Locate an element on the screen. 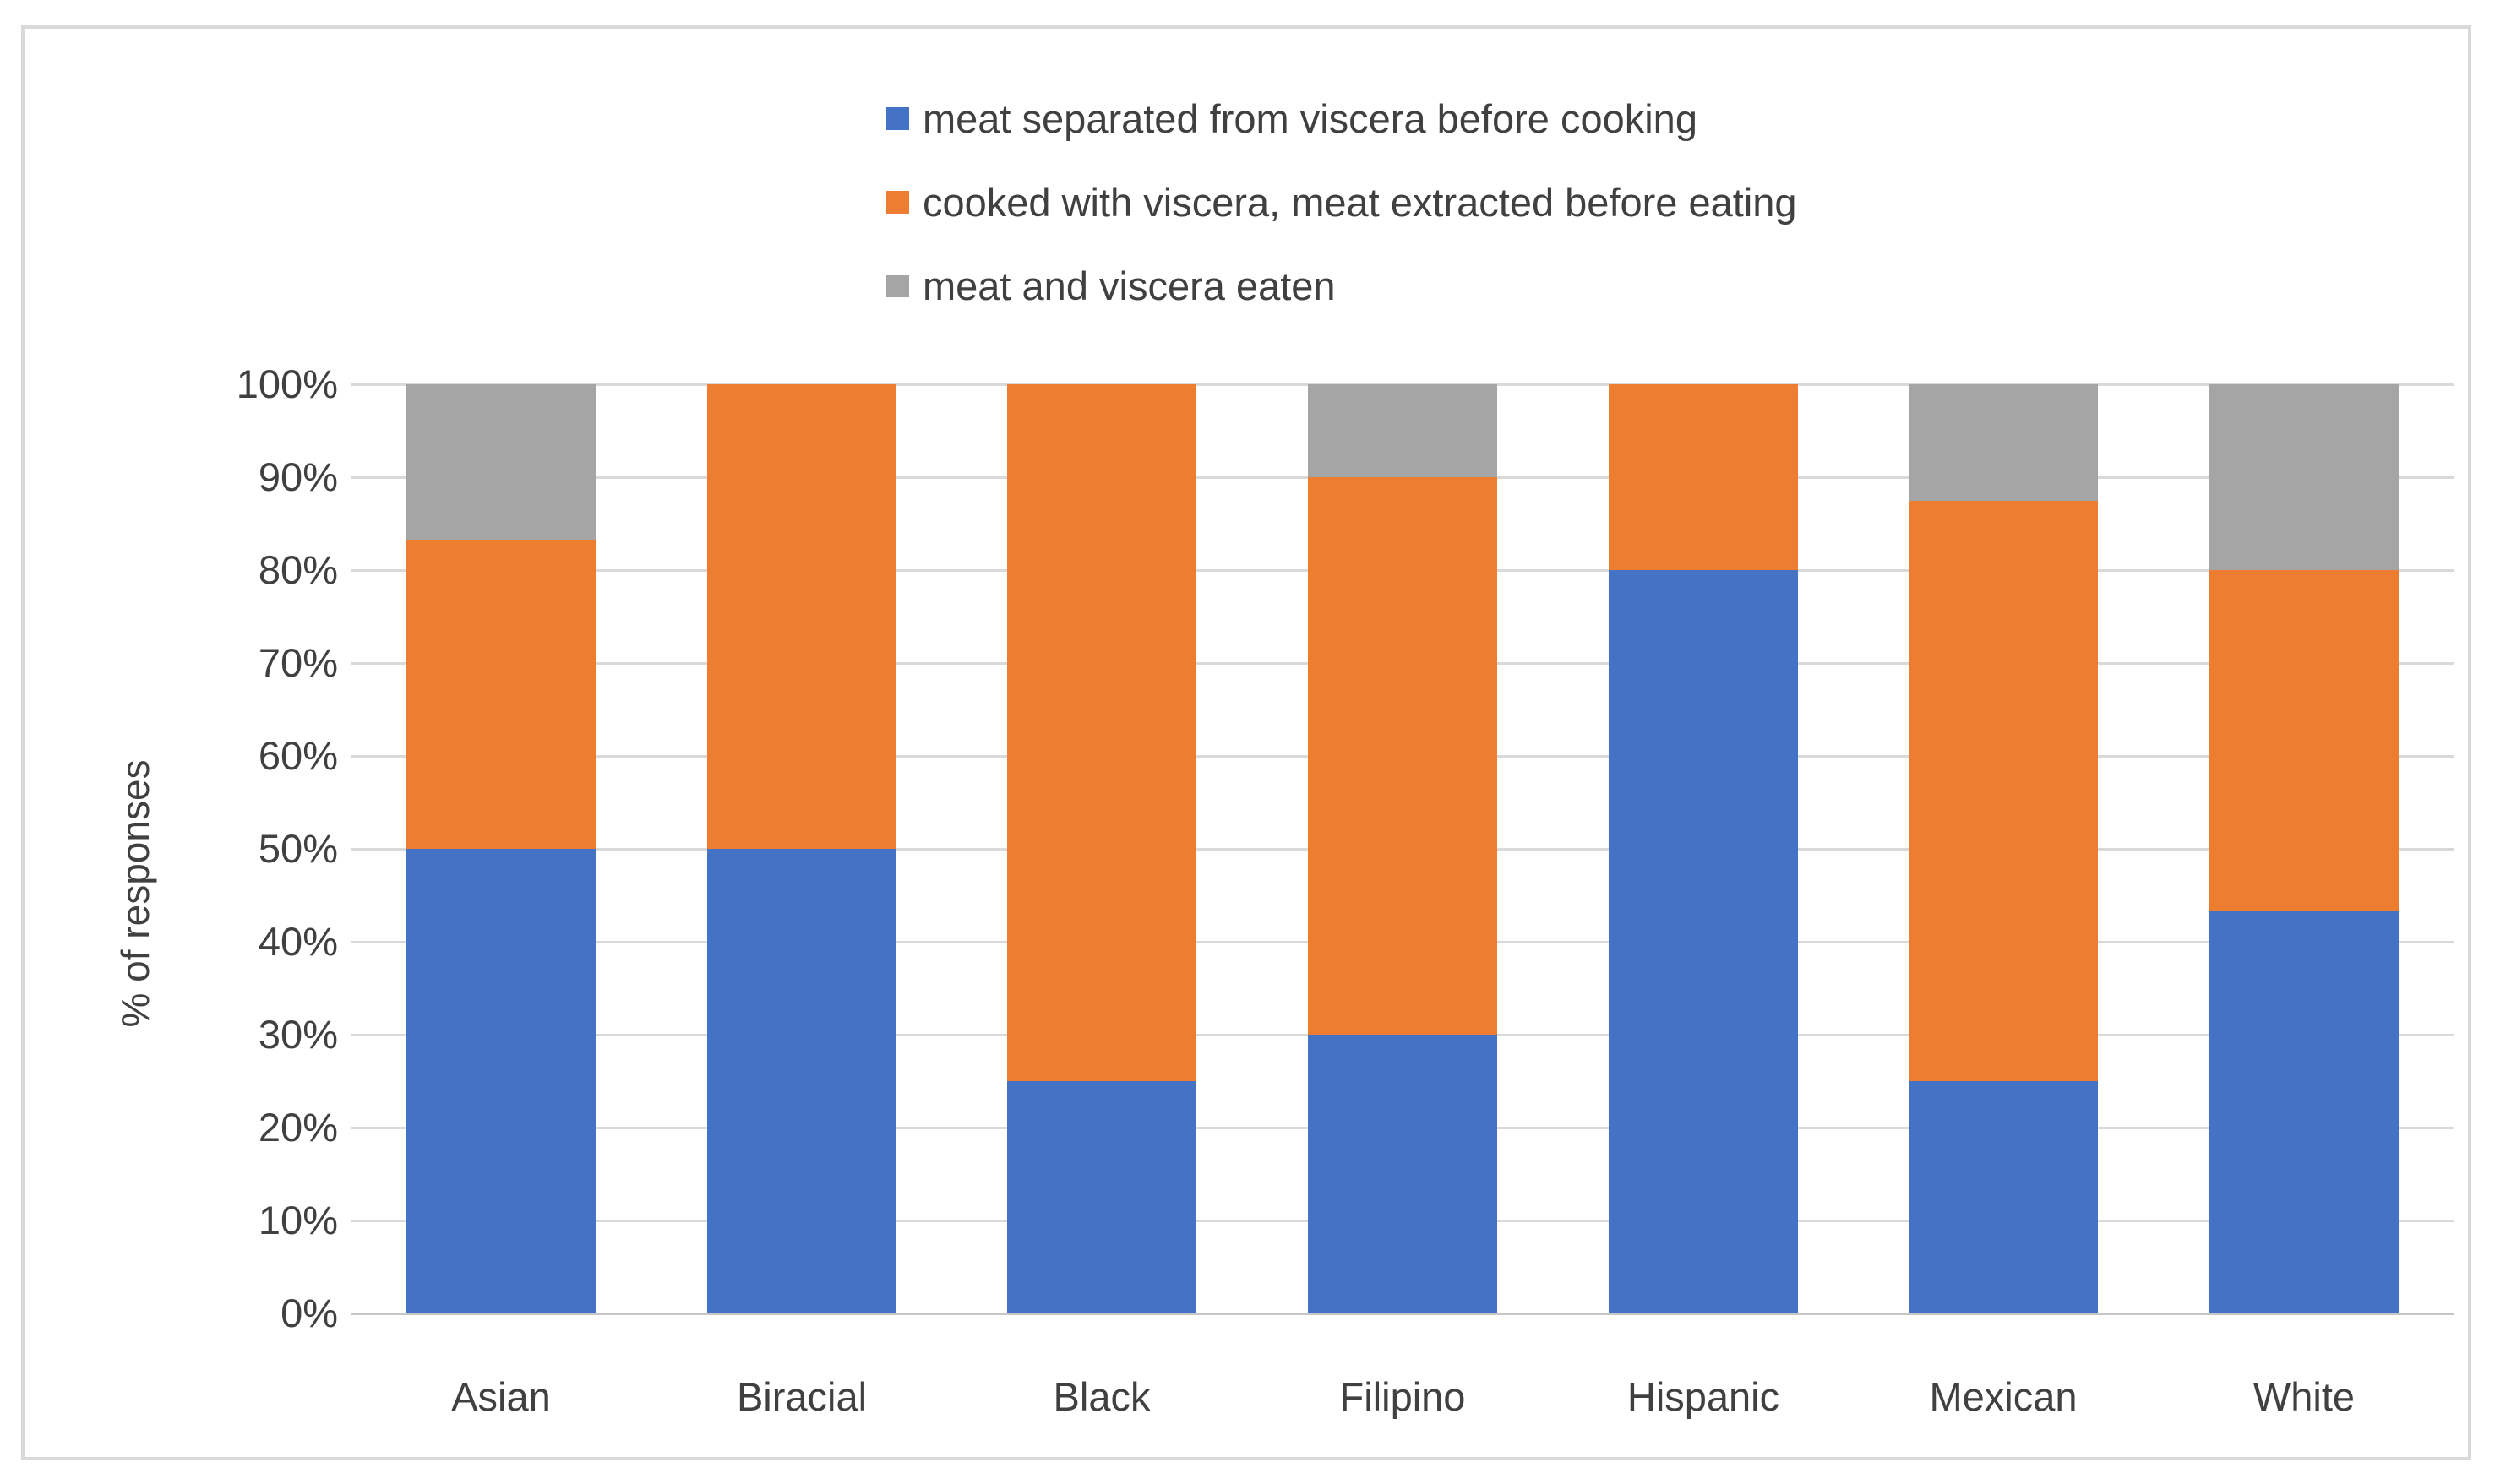  bar-asian is located at coordinates (501, 848).